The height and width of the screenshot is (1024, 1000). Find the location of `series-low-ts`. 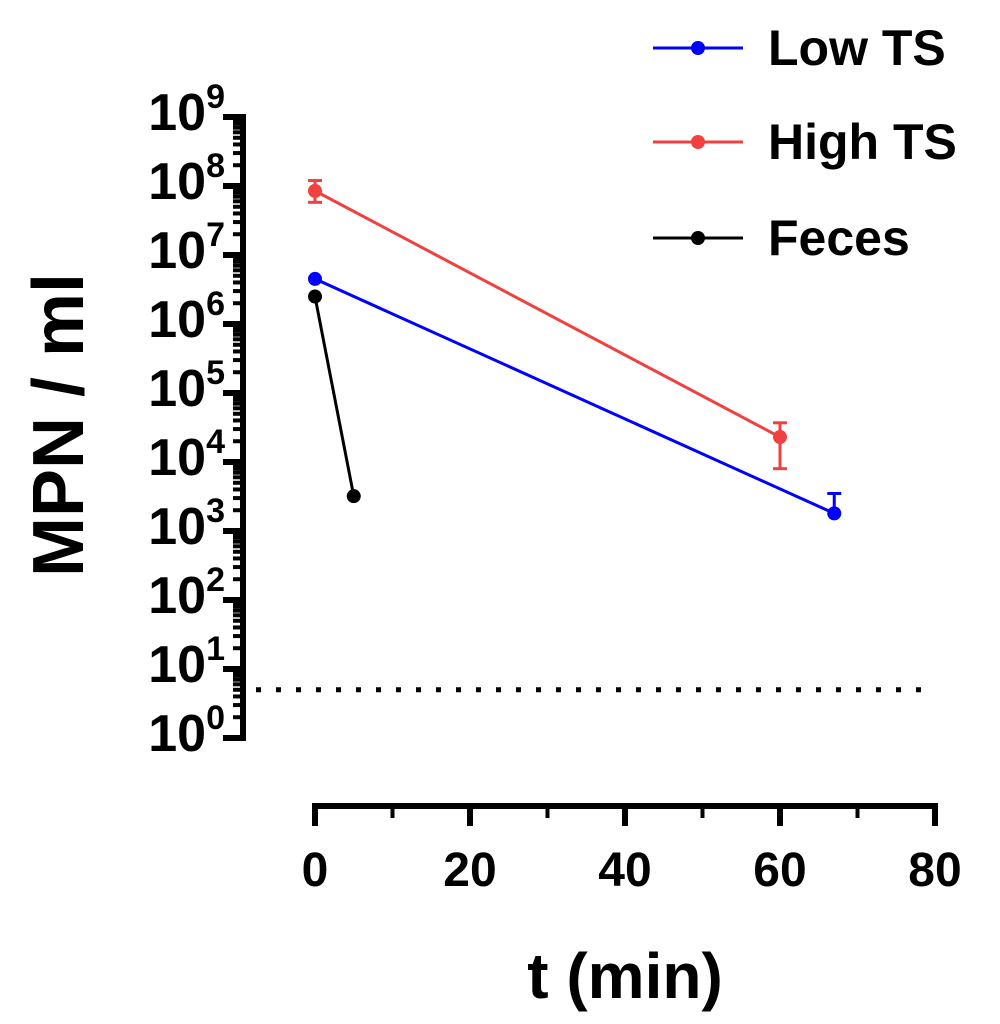

series-low-ts is located at coordinates (575, 396).